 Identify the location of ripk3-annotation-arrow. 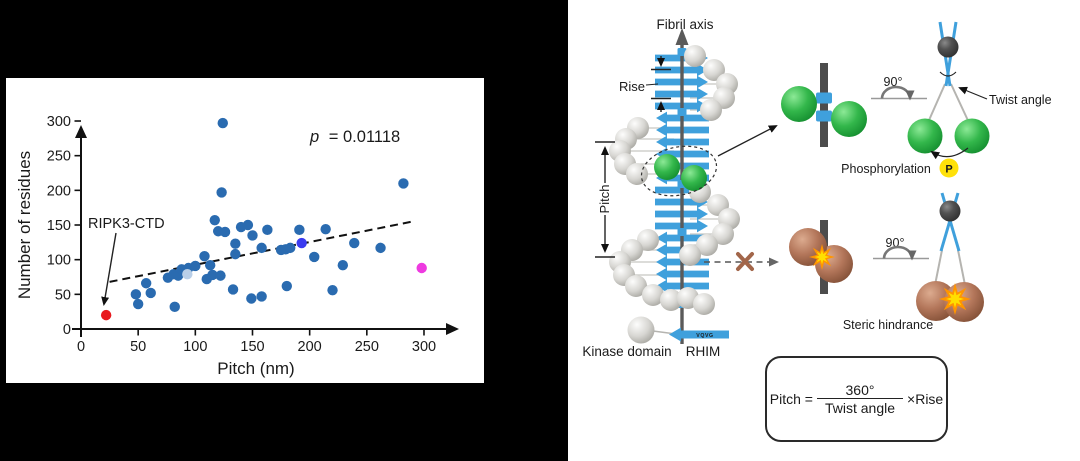
(109, 269).